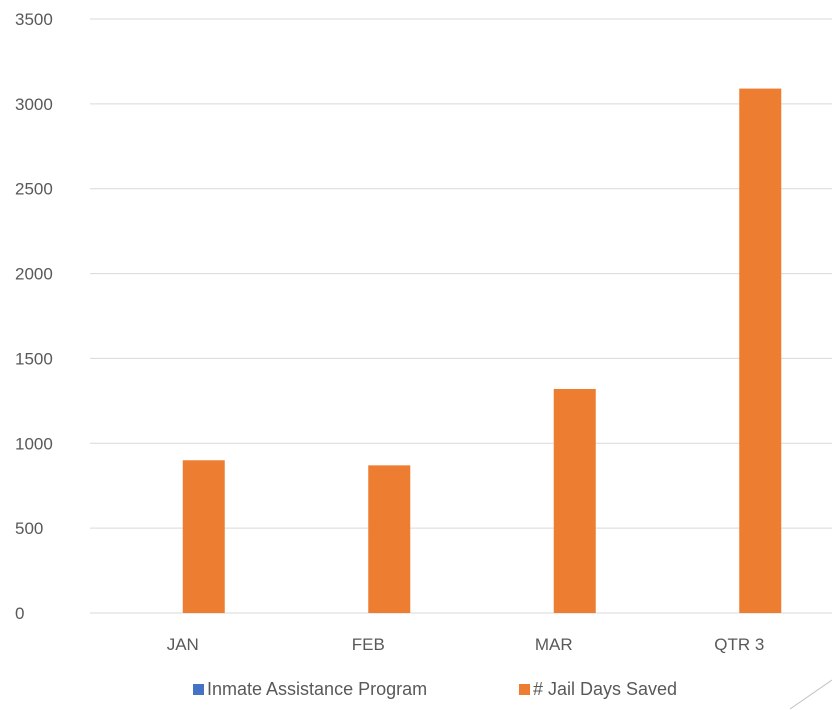 This screenshot has height=710, width=832. What do you see at coordinates (34, 19) in the screenshot?
I see `y-tick-label: 3500` at bounding box center [34, 19].